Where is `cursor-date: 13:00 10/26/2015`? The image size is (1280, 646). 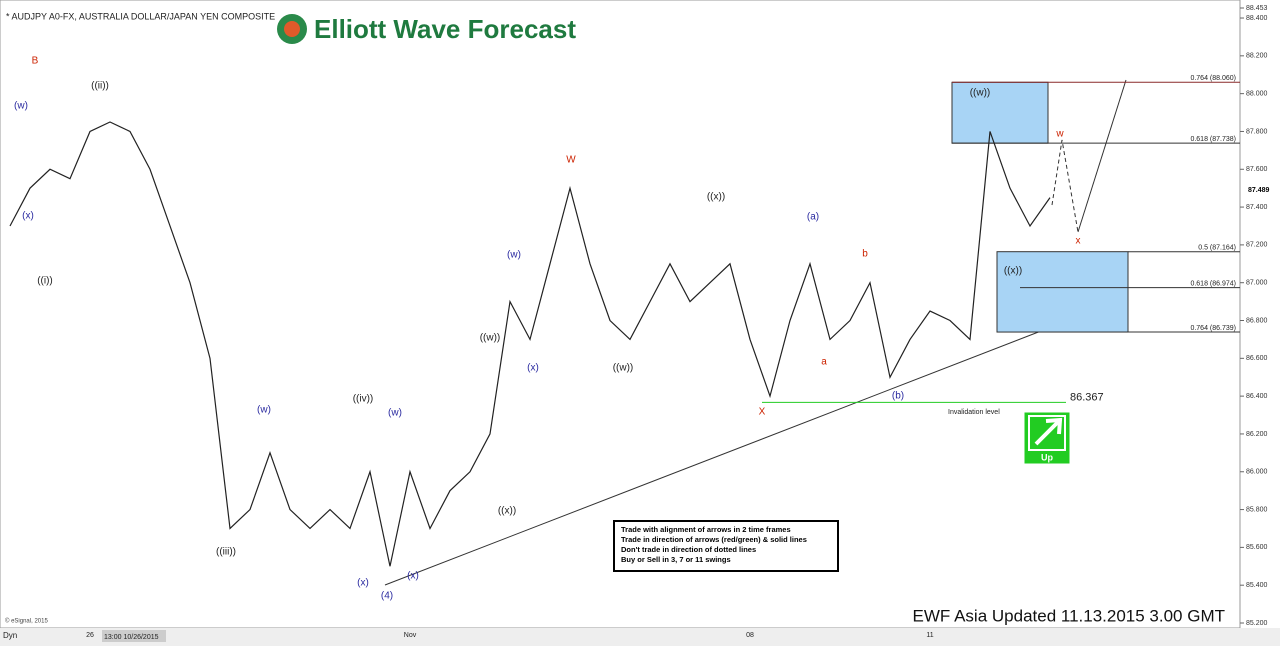 cursor-date: 13:00 10/26/2015 is located at coordinates (131, 637).